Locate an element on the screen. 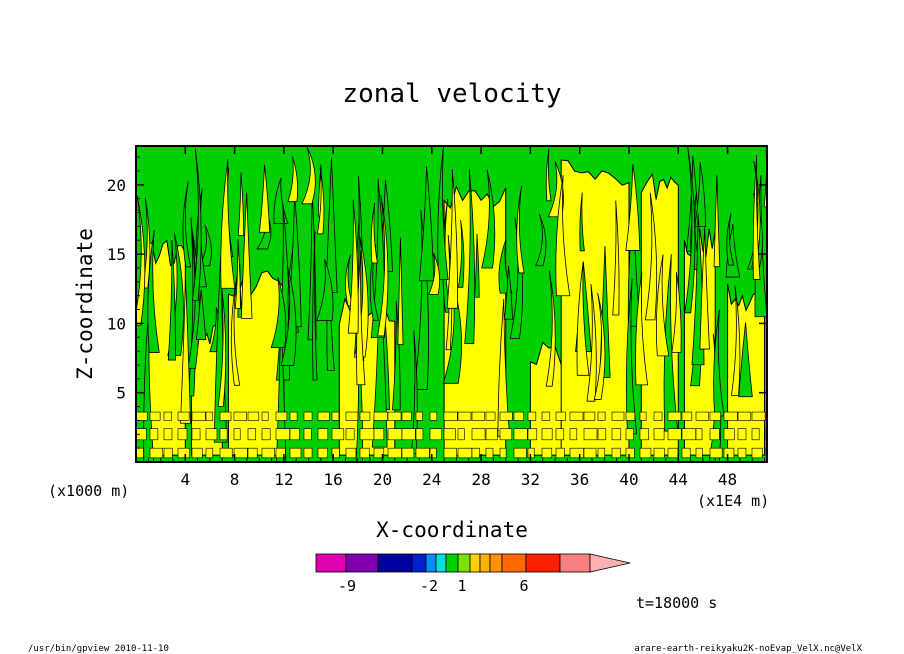 This screenshot has height=654, width=904. x-tick-label: 40 is located at coordinates (628, 479).